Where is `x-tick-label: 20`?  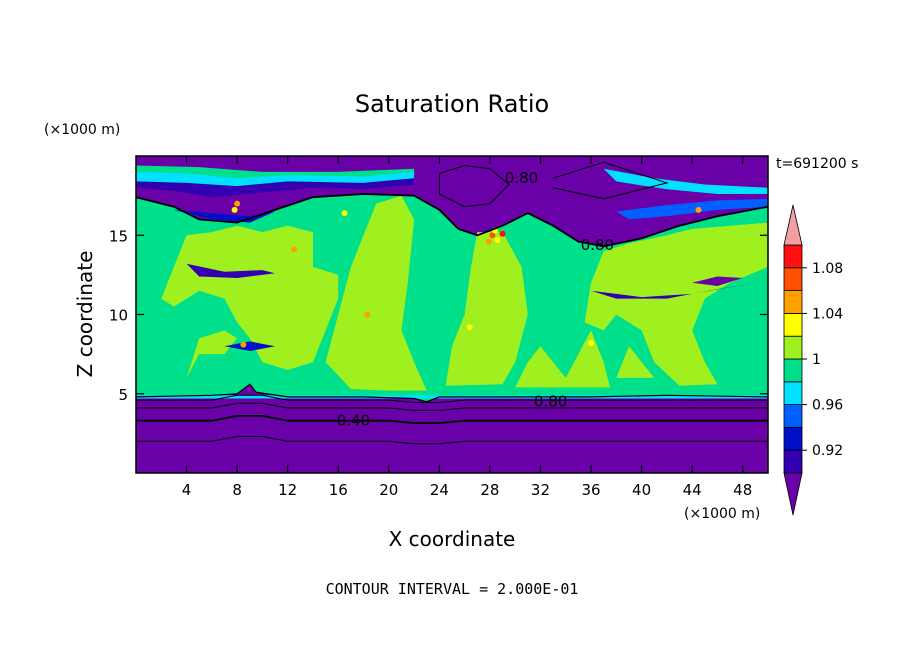 x-tick-label: 20 is located at coordinates (388, 490).